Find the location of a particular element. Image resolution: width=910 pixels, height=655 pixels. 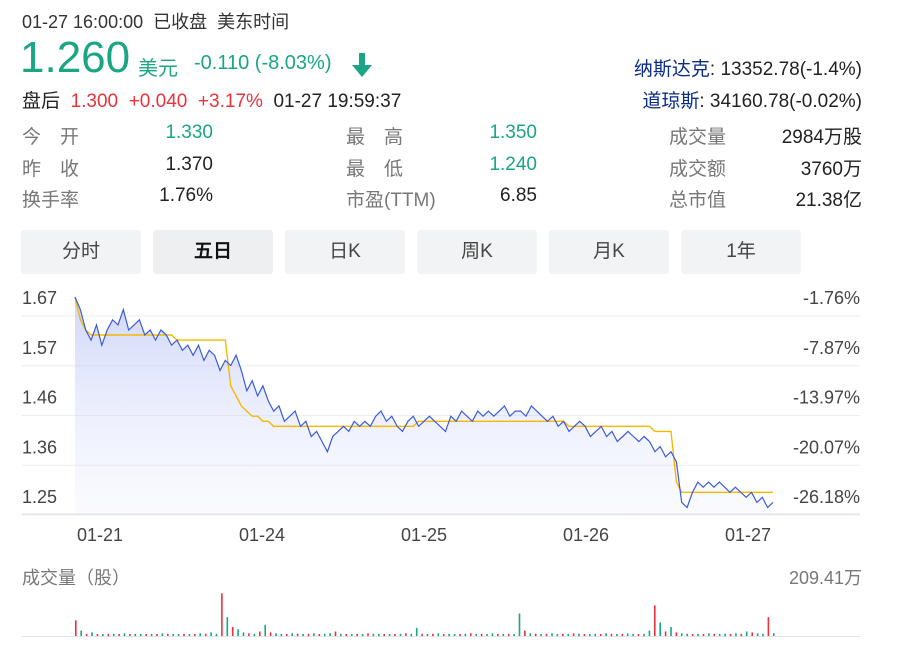

x-tick-label: 01-25 is located at coordinates (424, 535).